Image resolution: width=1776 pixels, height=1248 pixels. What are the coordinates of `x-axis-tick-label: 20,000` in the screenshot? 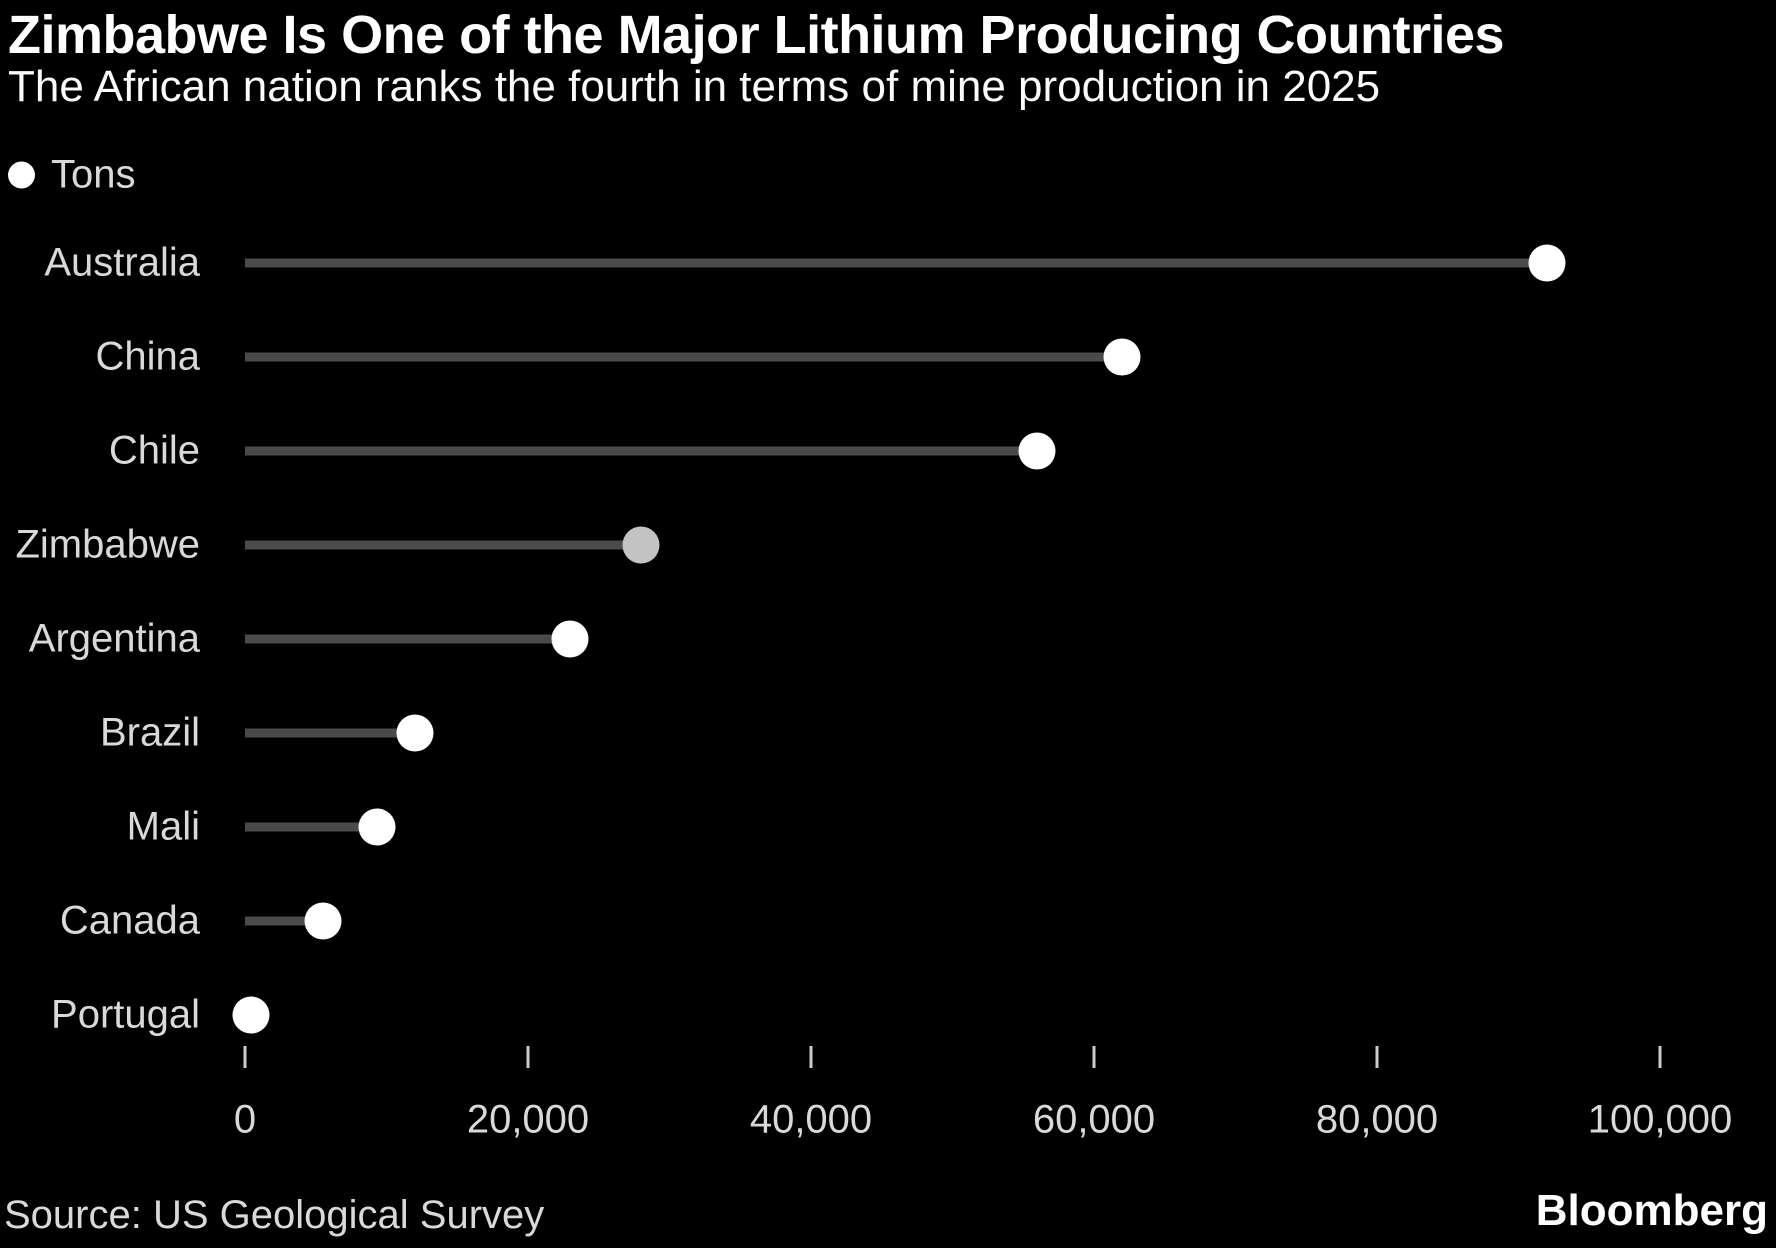 It's located at (528, 1119).